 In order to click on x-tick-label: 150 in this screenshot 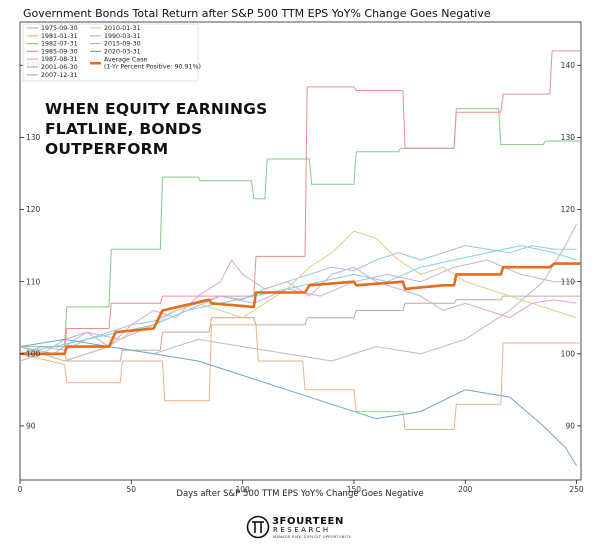, I will do `click(354, 489)`.